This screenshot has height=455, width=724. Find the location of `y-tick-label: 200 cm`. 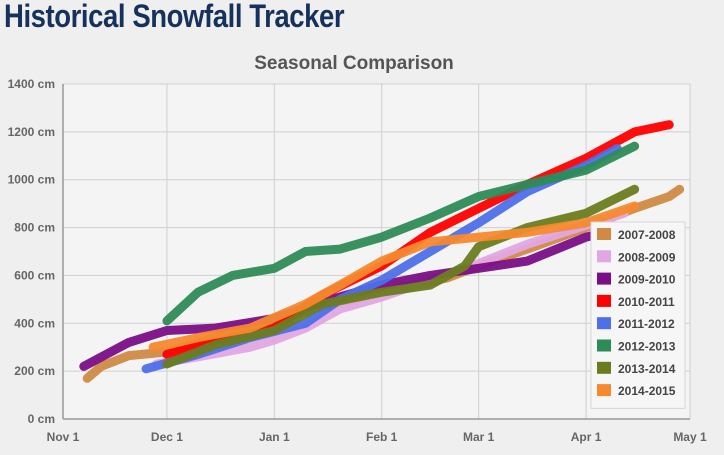

y-tick-label: 200 cm is located at coordinates (34, 371).